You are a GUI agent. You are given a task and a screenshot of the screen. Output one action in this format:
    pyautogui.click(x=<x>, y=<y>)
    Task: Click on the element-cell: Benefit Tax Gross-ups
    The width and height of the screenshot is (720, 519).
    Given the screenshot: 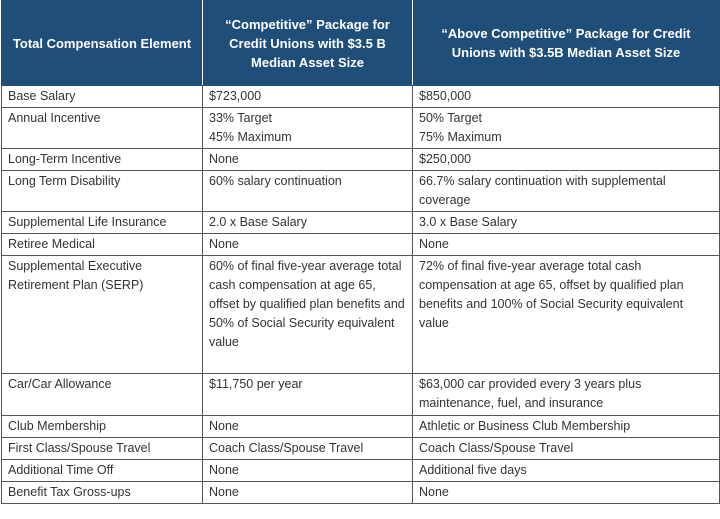 What is the action you would take?
    pyautogui.click(x=102, y=492)
    